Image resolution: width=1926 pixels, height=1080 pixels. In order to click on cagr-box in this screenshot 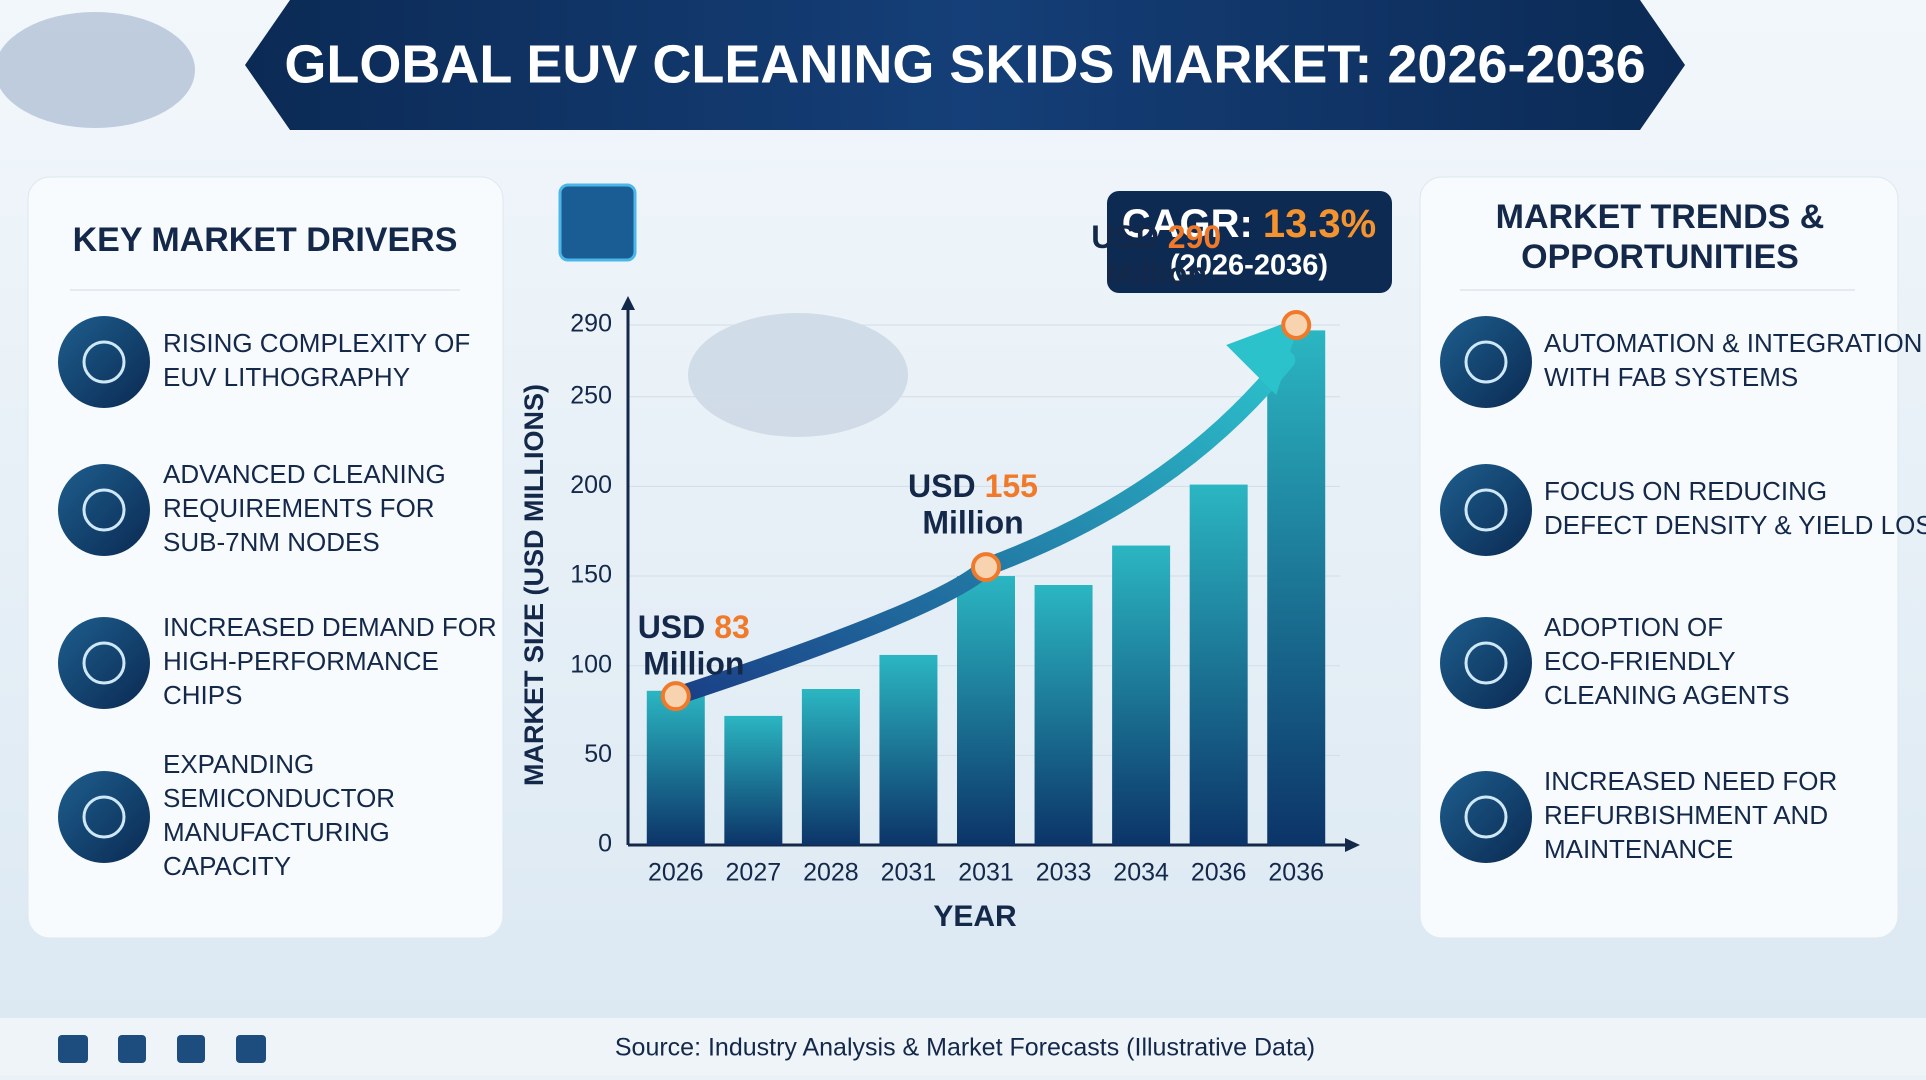, I will do `click(1249, 242)`.